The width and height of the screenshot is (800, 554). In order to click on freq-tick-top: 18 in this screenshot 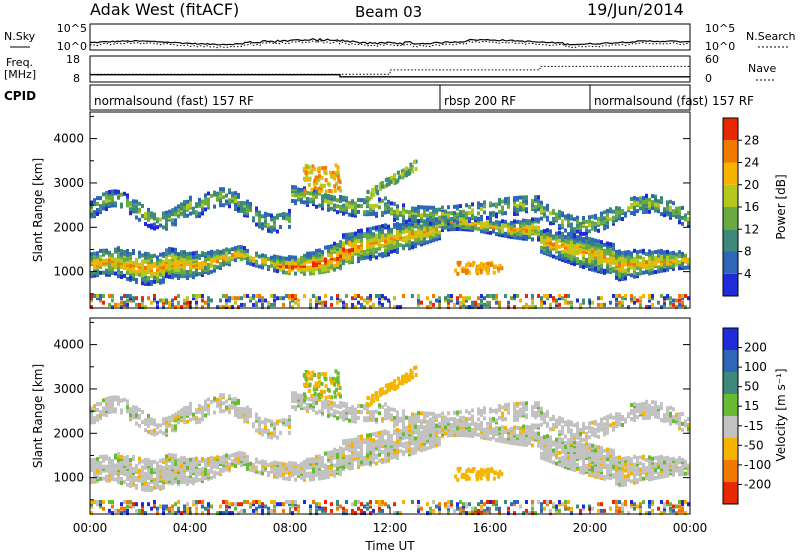, I will do `click(73, 59)`.